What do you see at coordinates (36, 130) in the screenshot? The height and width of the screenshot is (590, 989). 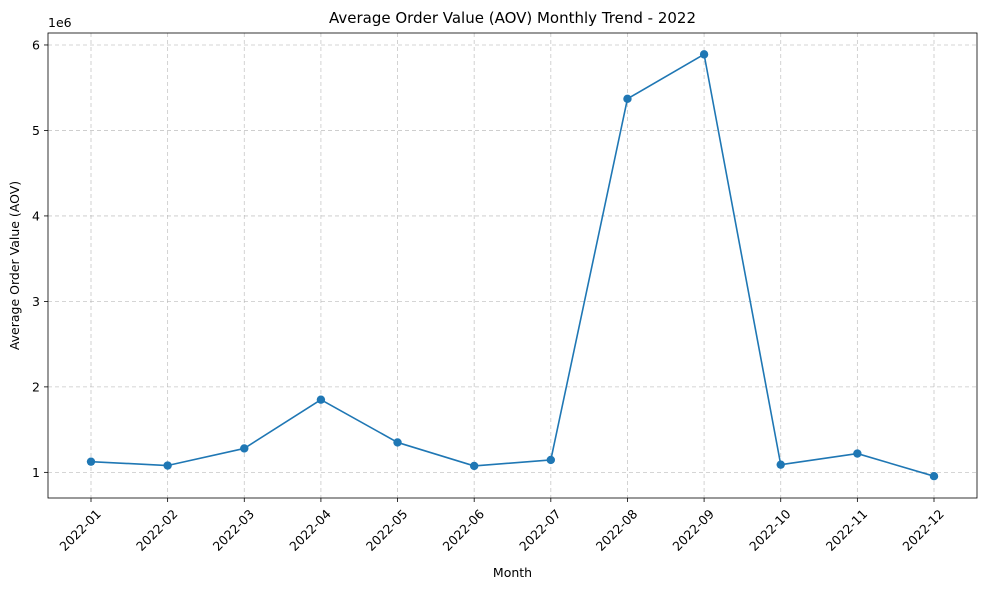 I see `y-tick-label: 5` at bounding box center [36, 130].